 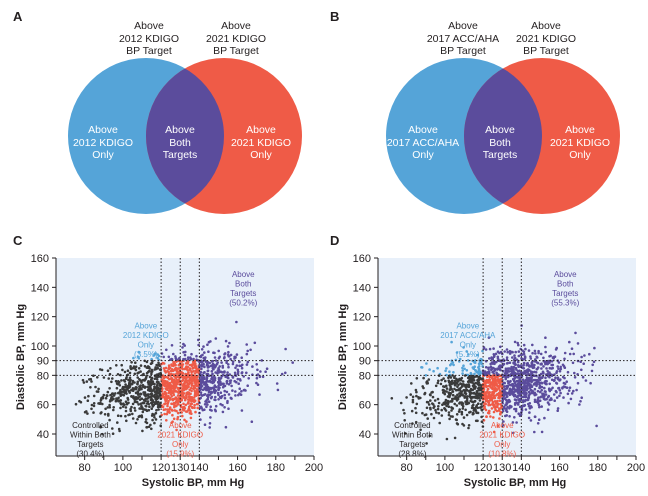 What do you see at coordinates (43, 376) in the screenshot?
I see `y-tick-label: 80` at bounding box center [43, 376].